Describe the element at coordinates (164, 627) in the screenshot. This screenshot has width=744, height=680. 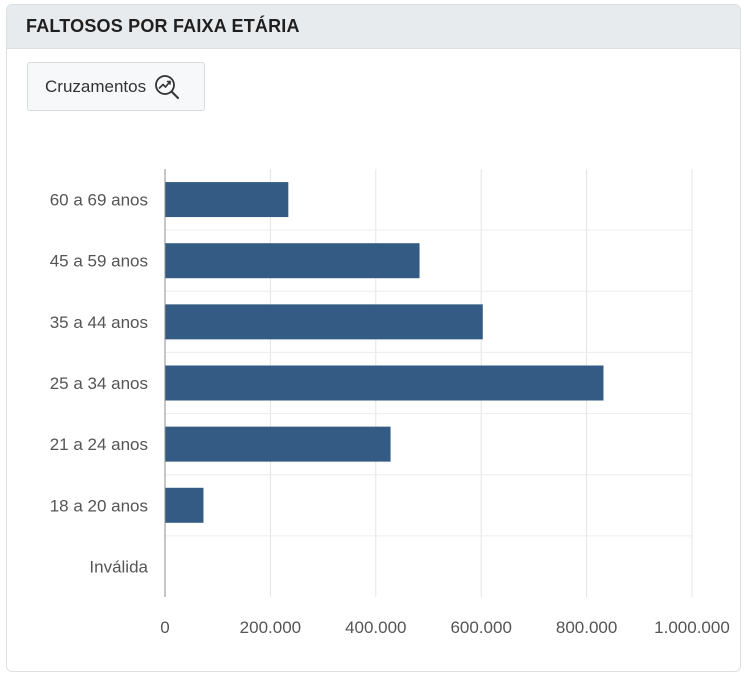
I see `x-tick-label: 0` at that location.